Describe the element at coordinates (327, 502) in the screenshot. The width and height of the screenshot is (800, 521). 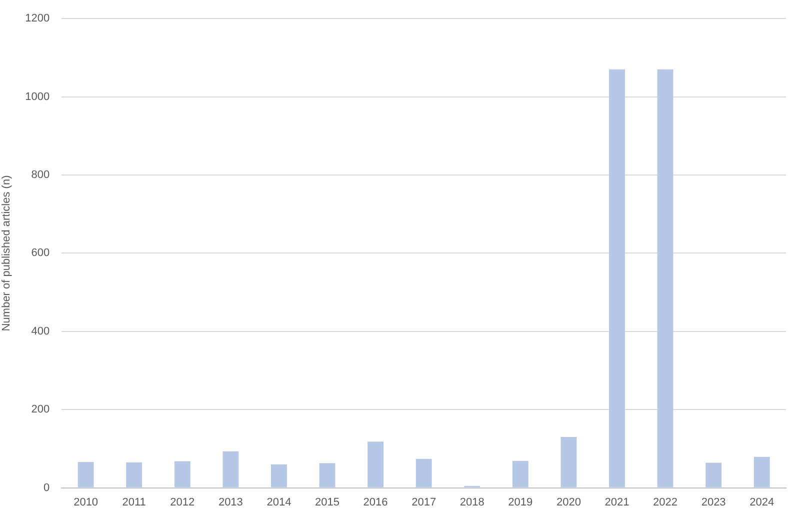
I see `x-tick-label: 2015` at that location.